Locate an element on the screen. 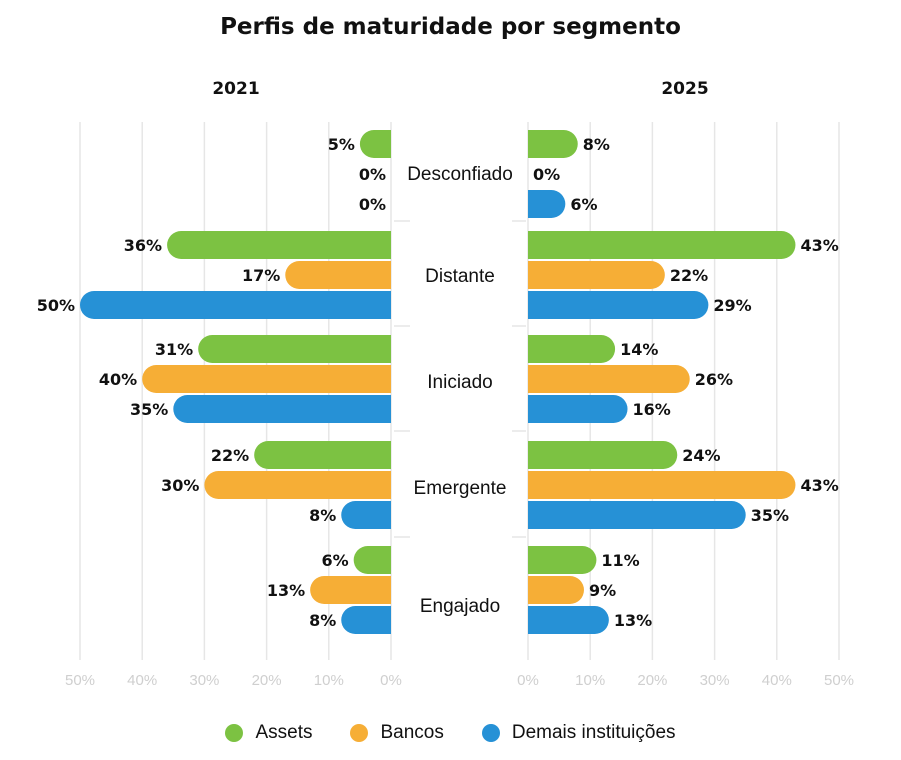 This screenshot has width=901, height=760. bar-2025-iniciado-assets is located at coordinates (572, 349).